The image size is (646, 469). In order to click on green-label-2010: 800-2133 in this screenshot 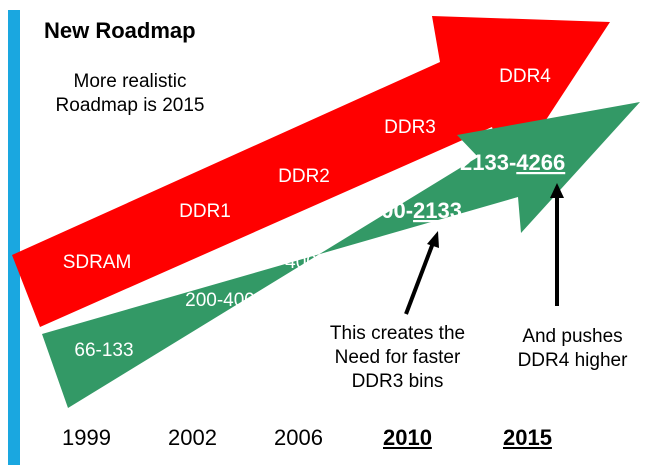, I will do `click(415, 210)`.